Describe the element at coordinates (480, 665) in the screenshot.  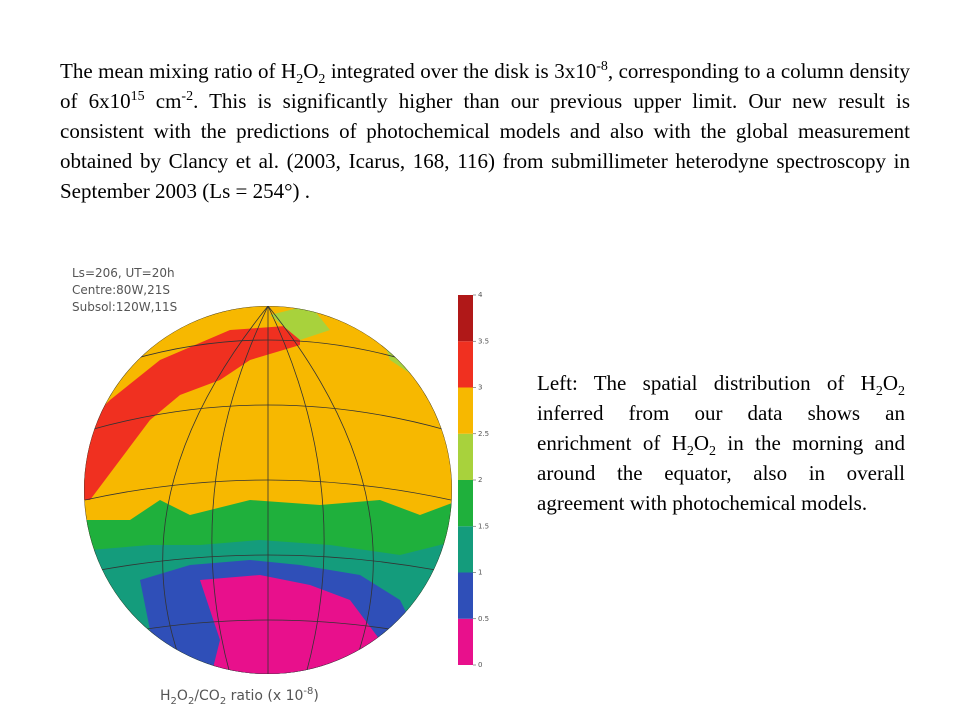
I see `colorbar-tick-label: 0` at that location.